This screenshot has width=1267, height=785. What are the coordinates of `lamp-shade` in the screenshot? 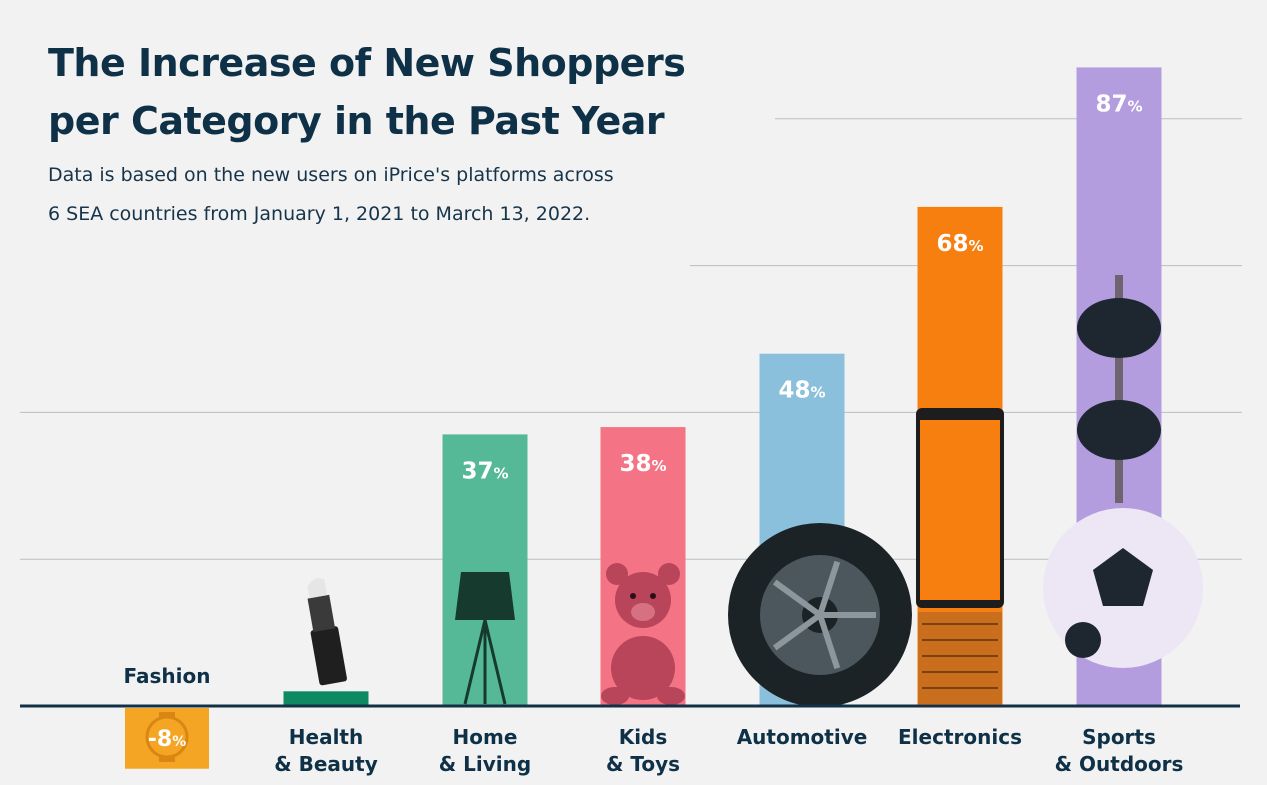 It's located at (485, 596).